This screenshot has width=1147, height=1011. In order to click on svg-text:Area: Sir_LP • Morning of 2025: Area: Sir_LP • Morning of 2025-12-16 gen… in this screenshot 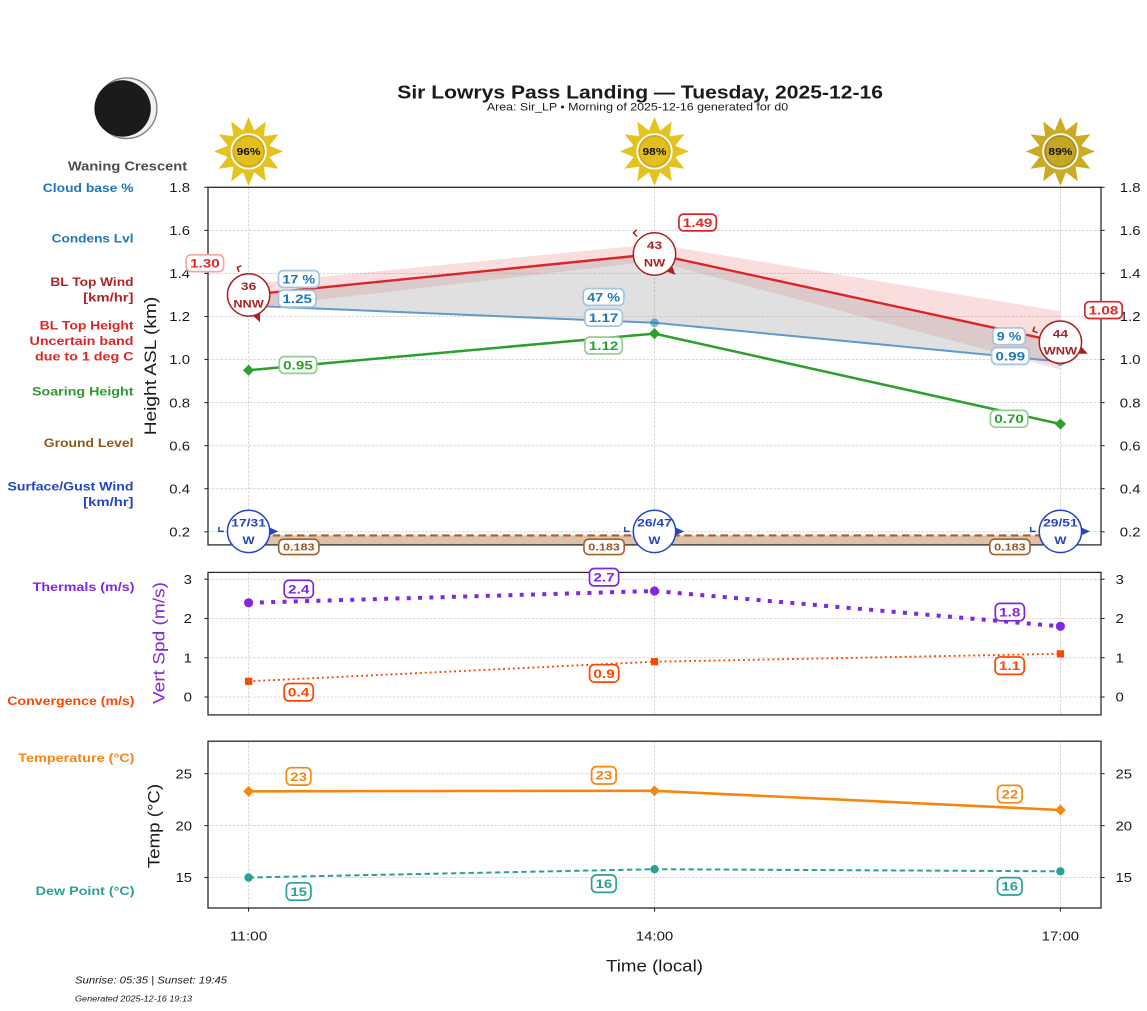, I will do `click(637, 107)`.